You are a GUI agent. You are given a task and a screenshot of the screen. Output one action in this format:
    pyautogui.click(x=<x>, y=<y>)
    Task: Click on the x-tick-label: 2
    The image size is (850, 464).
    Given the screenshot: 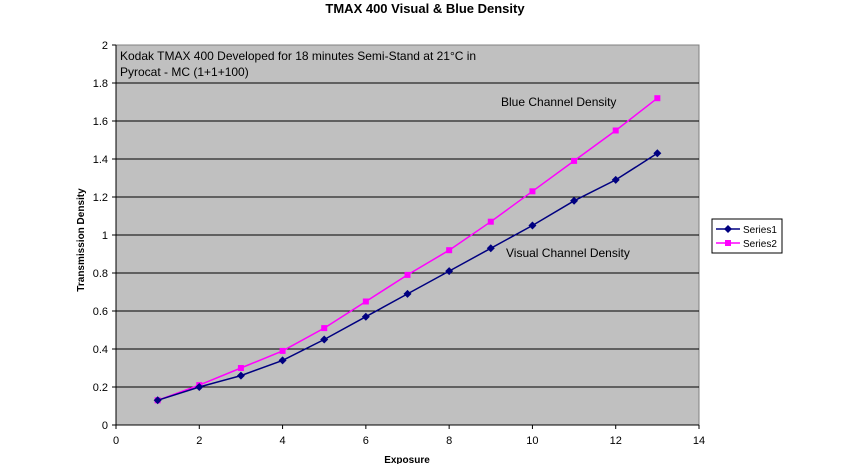 What is the action you would take?
    pyautogui.click(x=199, y=441)
    